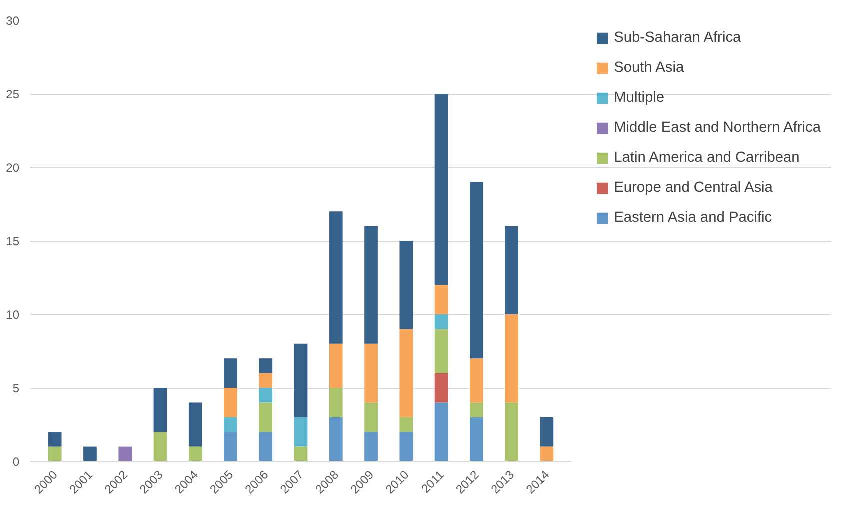  Describe the element at coordinates (16, 462) in the screenshot. I see `y-tick-label: 0` at that location.